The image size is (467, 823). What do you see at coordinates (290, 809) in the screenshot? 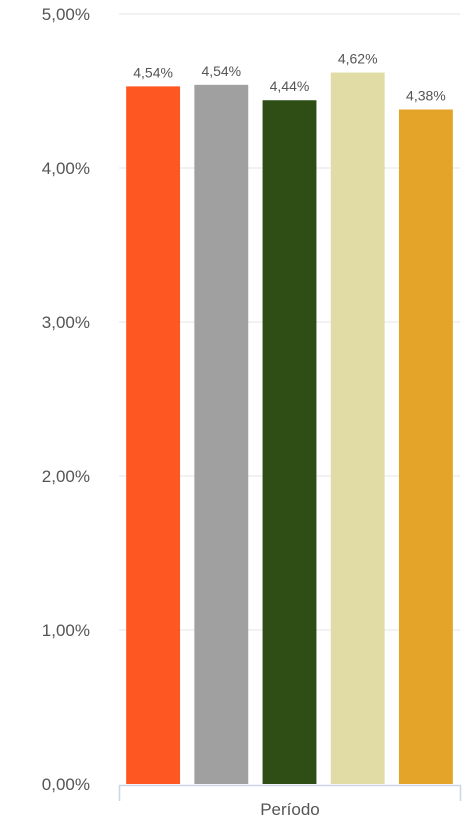
I see `x-axis-title: Período` at bounding box center [290, 809].